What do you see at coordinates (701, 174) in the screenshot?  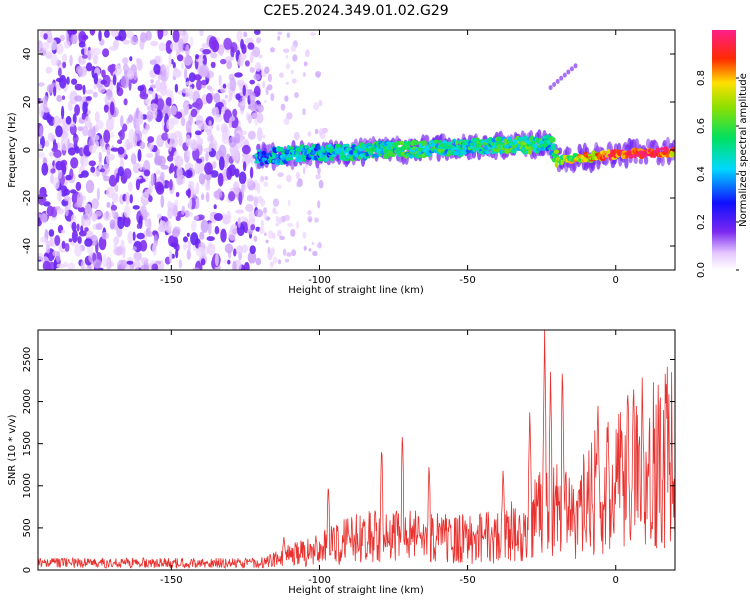 I see `colorbar-tick-label: 0.4` at bounding box center [701, 174].